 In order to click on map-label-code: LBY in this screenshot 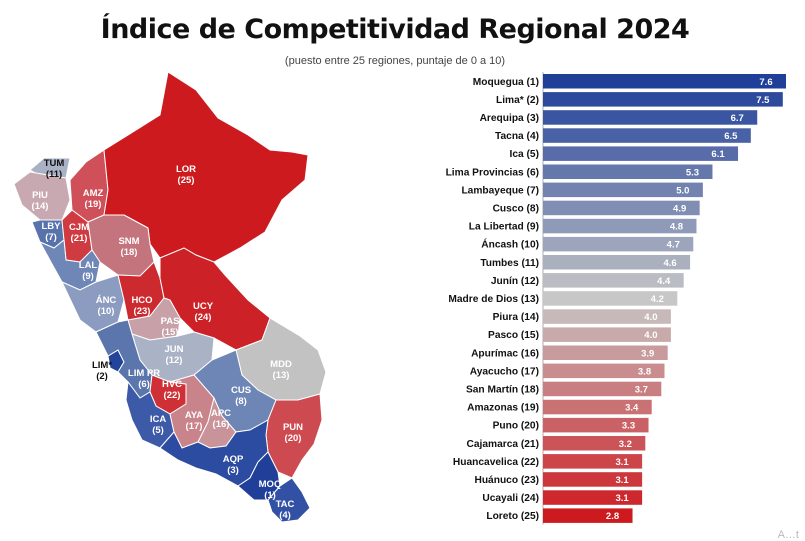, I will do `click(52, 226)`.